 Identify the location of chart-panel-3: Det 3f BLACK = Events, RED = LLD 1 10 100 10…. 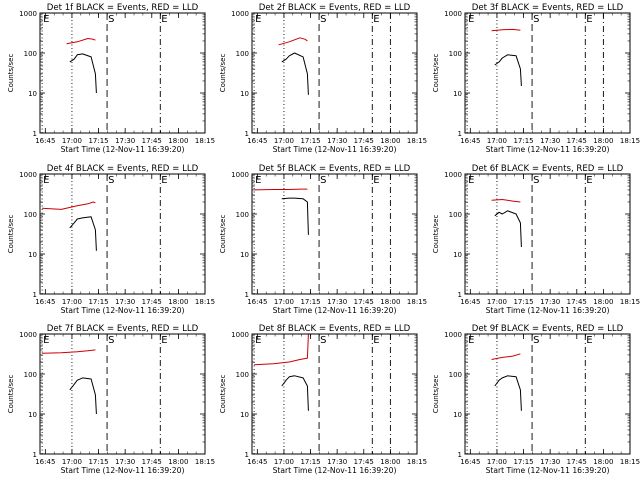
(536, 78).